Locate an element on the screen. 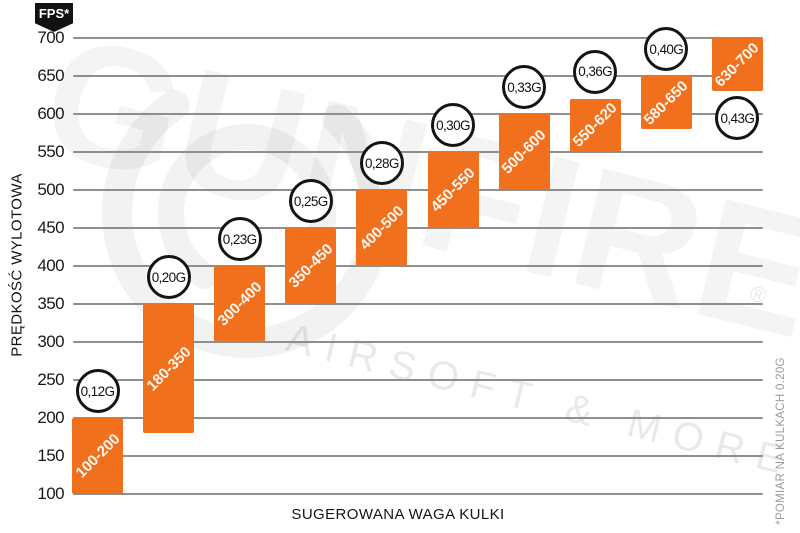 This screenshot has height=533, width=800. measurement-footnote: *POMIAR NA KULKACH 0.20G is located at coordinates (781, 441).